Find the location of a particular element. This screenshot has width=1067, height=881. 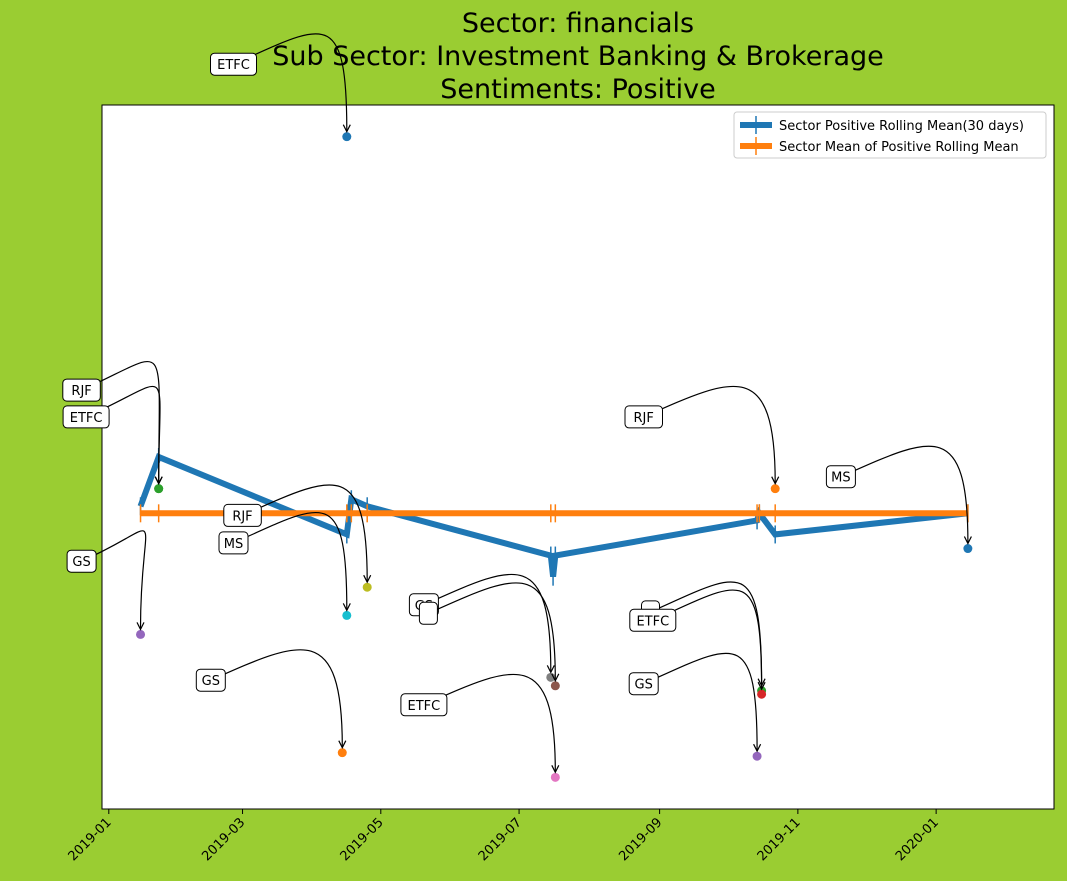

x-tick-label: 2019-07 is located at coordinates (500, 839).